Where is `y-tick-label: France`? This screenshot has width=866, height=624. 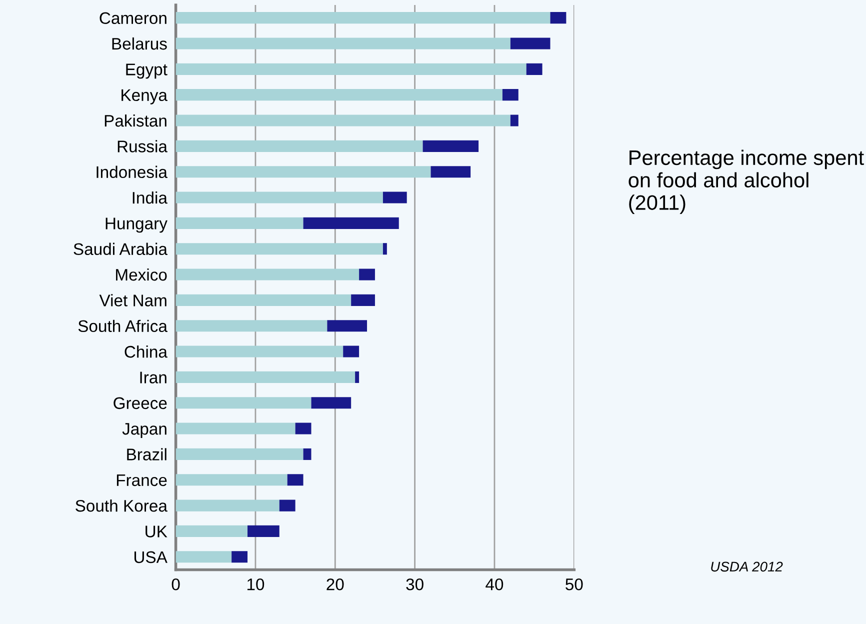 y-tick-label: France is located at coordinates (141, 480).